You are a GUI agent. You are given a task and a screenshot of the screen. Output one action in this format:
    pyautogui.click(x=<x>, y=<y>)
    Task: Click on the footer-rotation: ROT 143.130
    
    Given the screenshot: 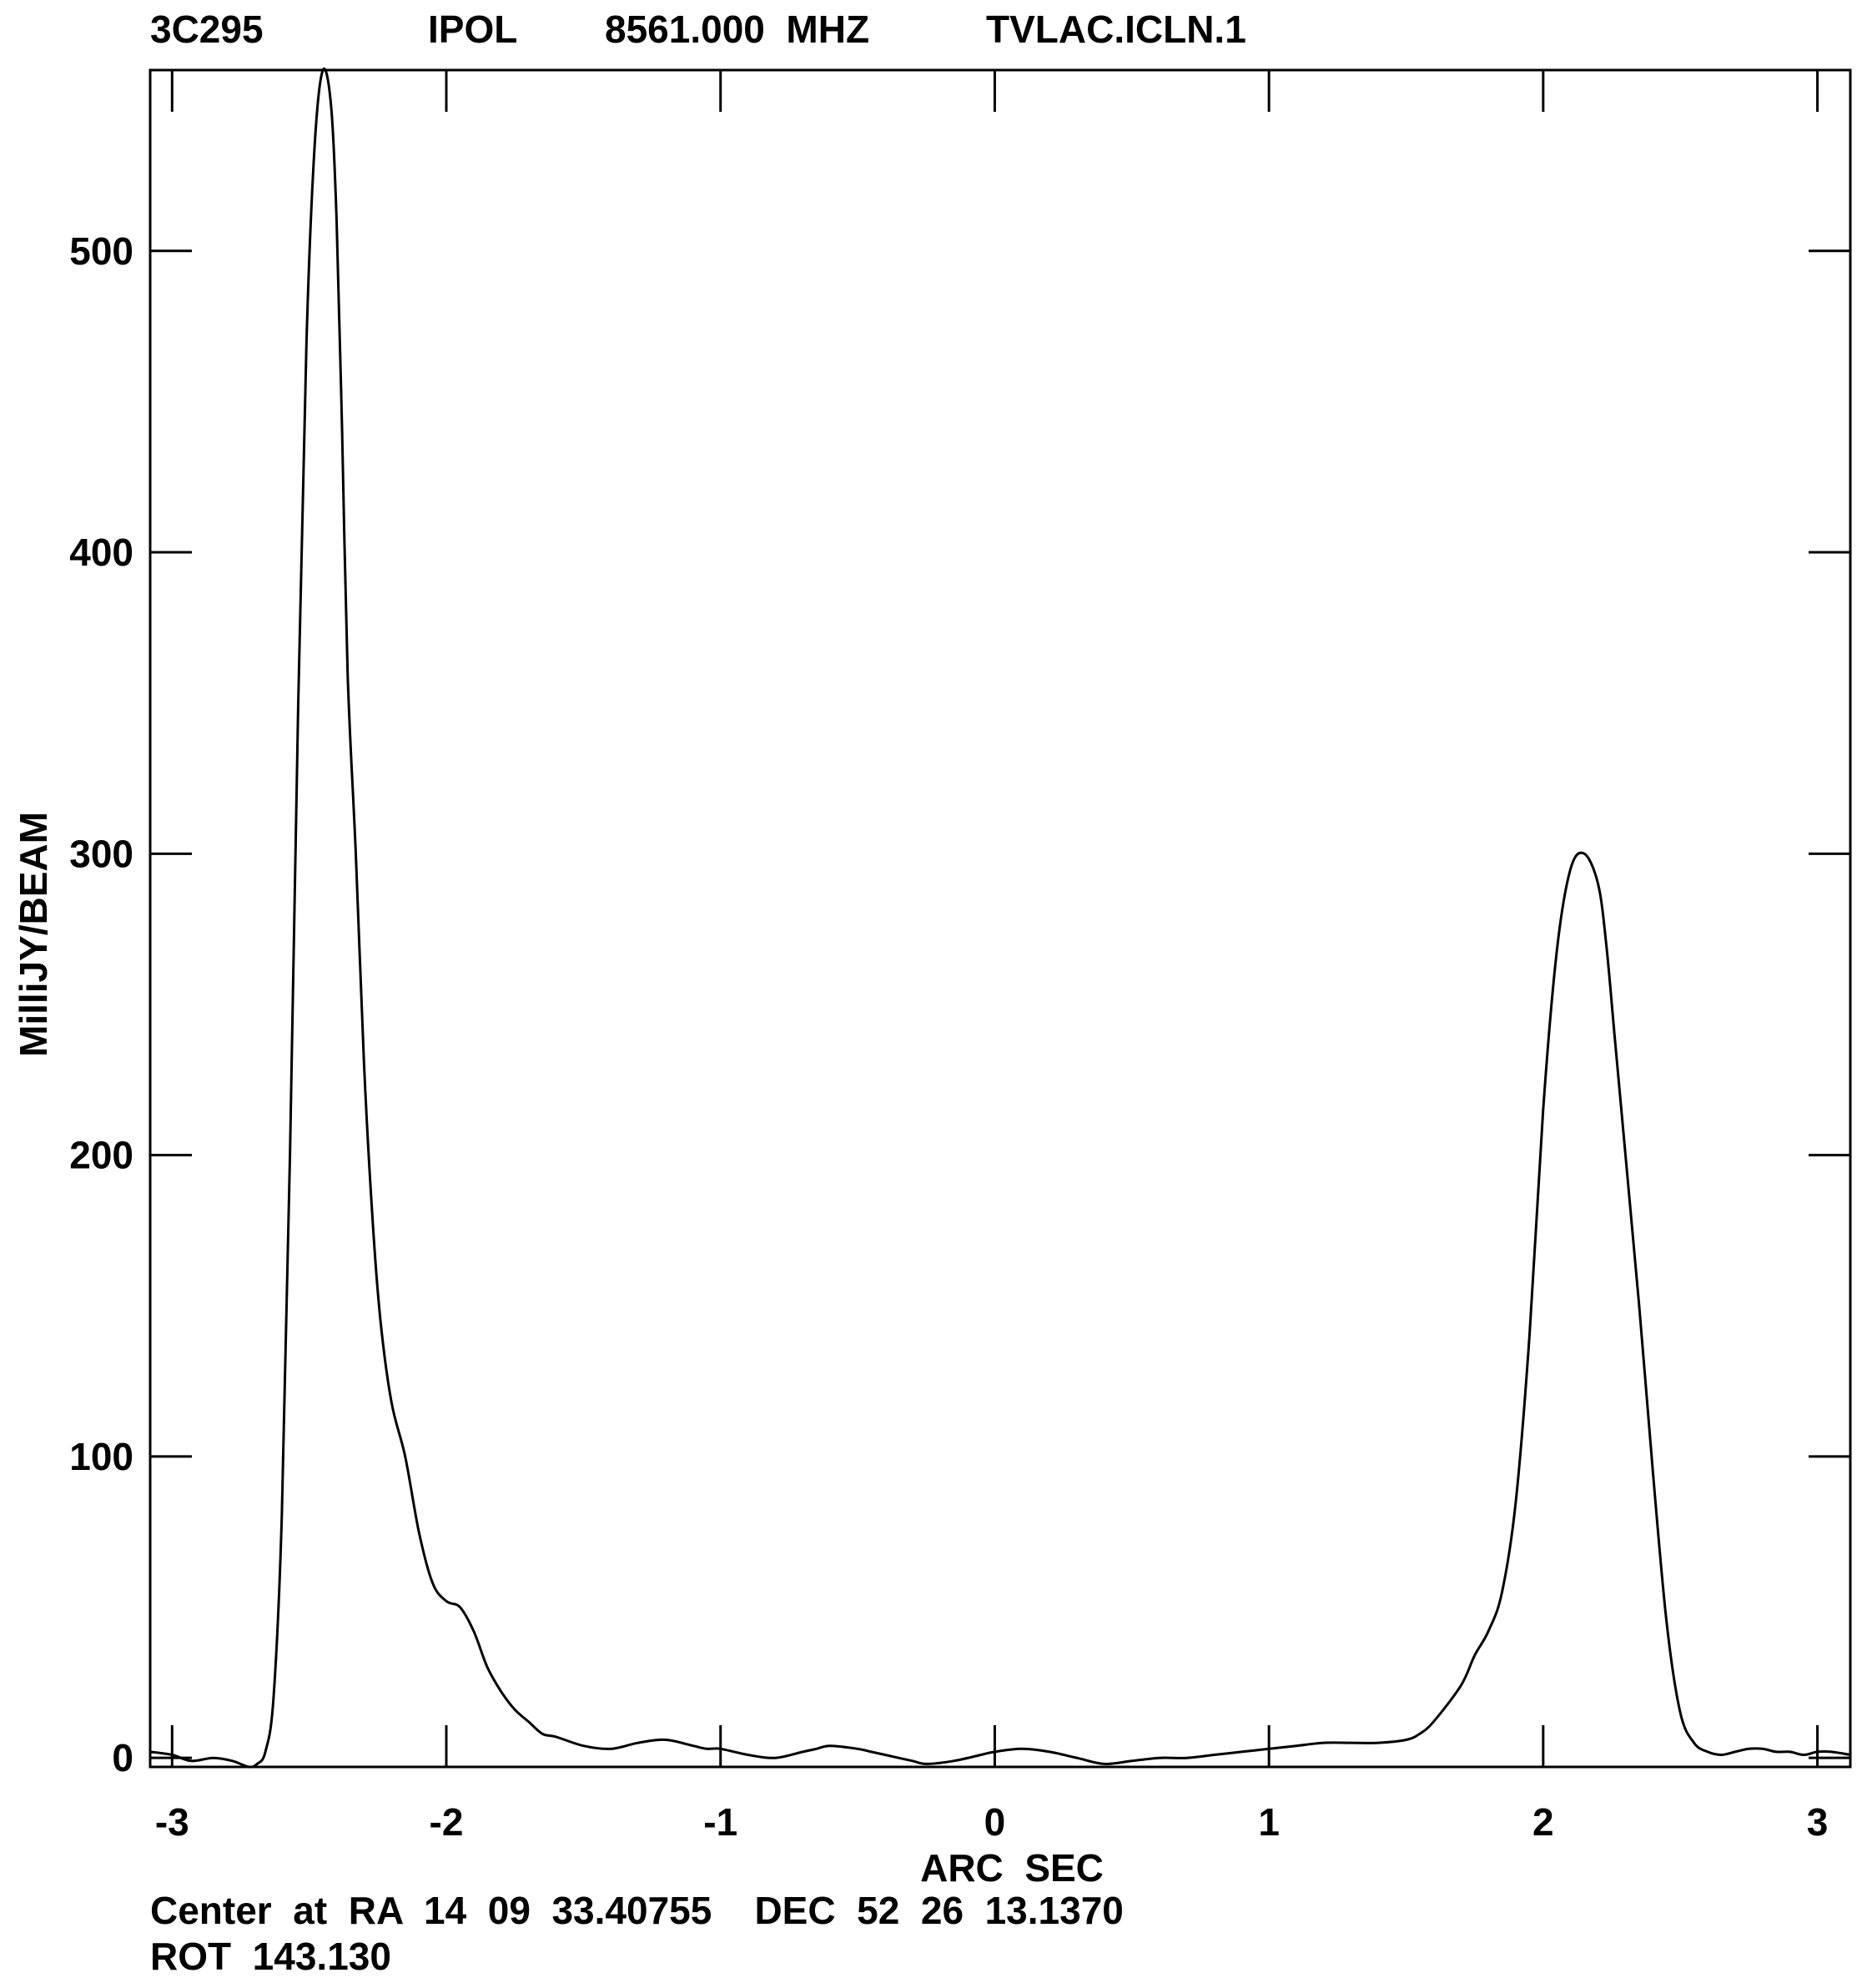 What is the action you would take?
    pyautogui.click(x=270, y=1956)
    